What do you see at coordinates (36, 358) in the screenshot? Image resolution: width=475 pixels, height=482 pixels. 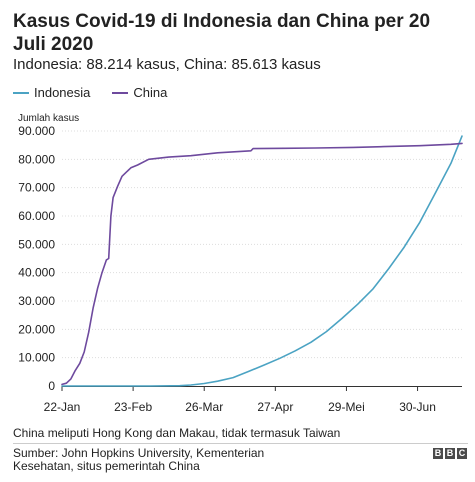 I see `y-tick-label: 10.000` at bounding box center [36, 358].